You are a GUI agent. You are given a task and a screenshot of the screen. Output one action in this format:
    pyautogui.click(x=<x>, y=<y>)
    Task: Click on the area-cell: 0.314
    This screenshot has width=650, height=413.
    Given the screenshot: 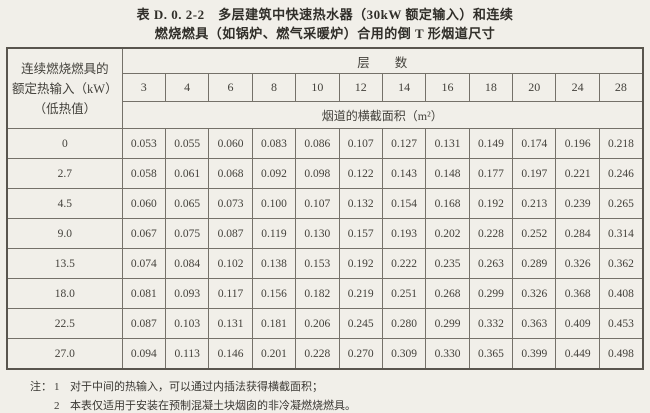 What is the action you would take?
    pyautogui.click(x=621, y=233)
    